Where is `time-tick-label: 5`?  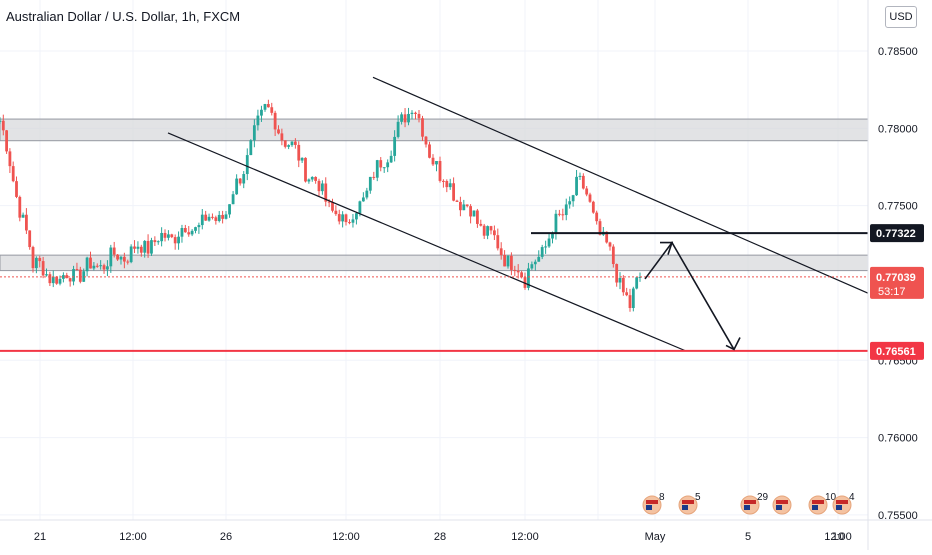 time-tick-label: 5 is located at coordinates (748, 537).